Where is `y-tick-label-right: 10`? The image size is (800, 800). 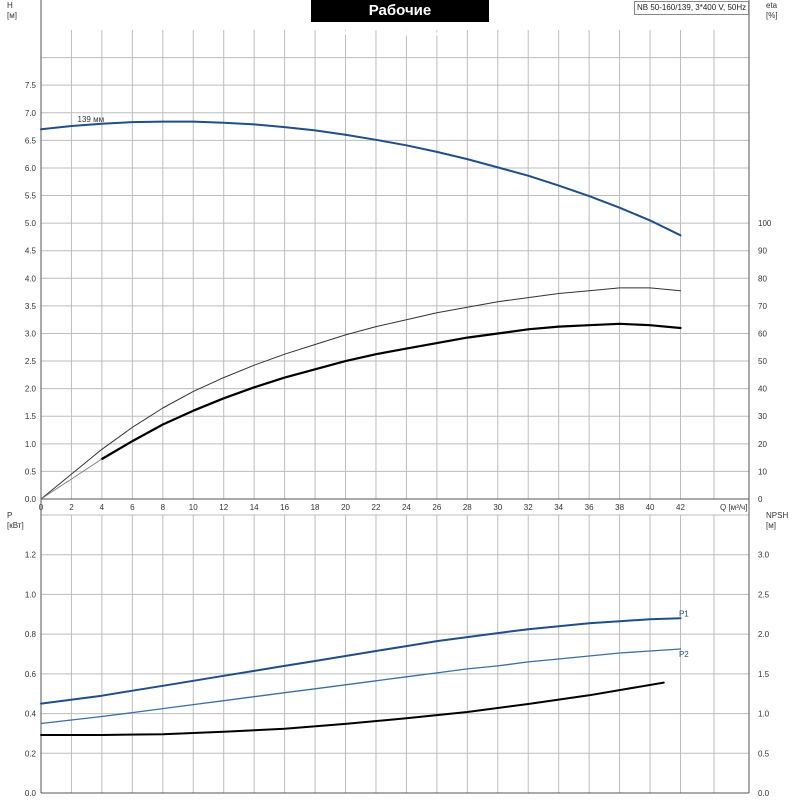
y-tick-label-right: 10 is located at coordinates (762, 471).